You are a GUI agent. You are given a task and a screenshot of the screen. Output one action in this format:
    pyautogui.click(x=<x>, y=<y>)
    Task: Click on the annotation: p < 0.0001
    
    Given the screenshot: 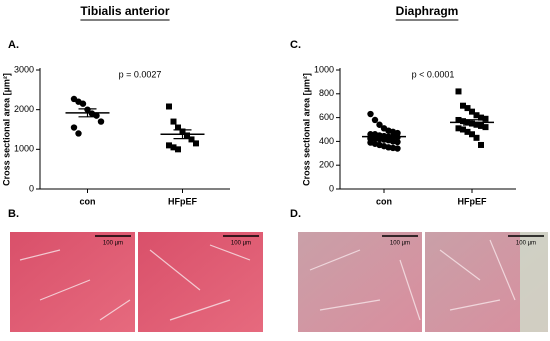 What is the action you would take?
    pyautogui.click(x=433, y=74)
    